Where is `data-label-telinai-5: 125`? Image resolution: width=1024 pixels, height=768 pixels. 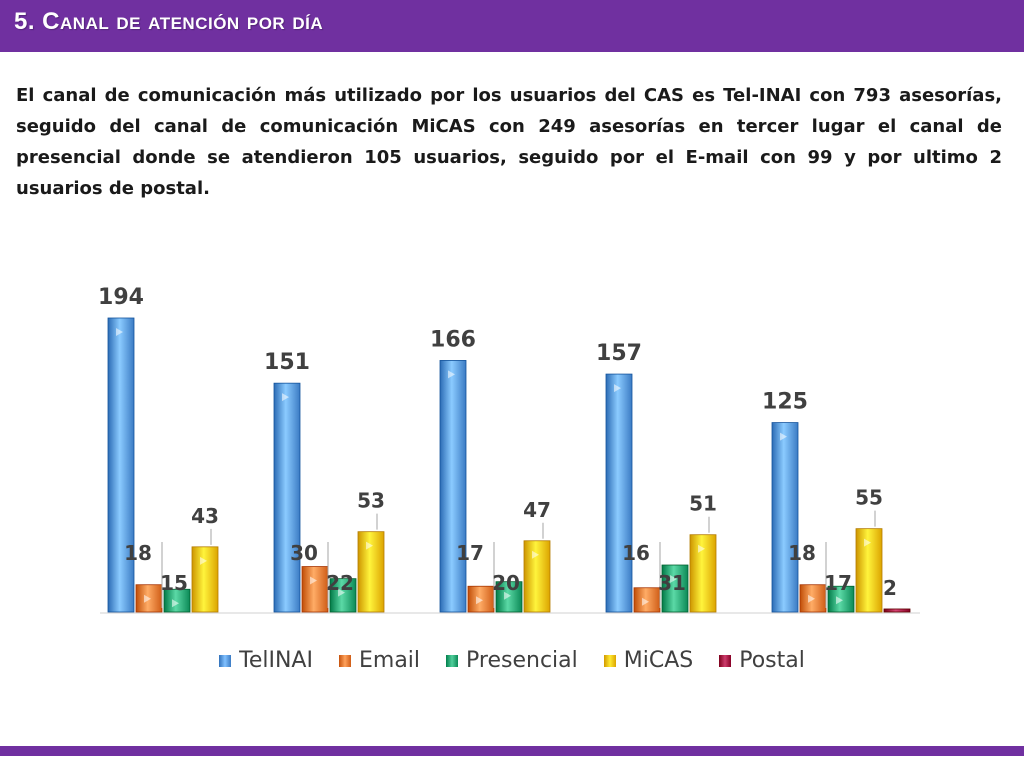
data-label-telinai-5: 125 is located at coordinates (785, 402).